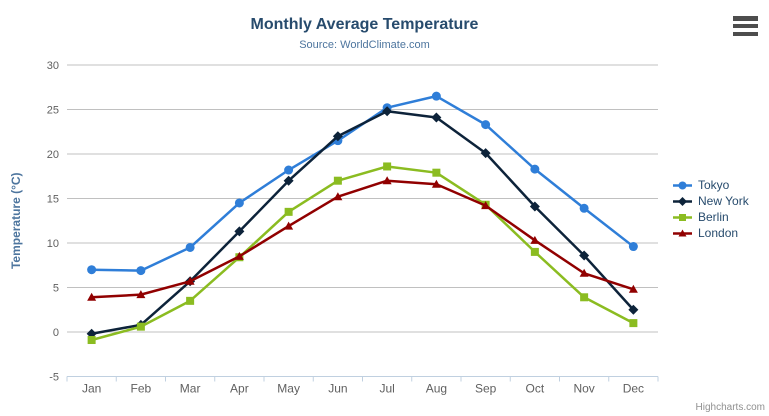  I want to click on marker-new-york-oct, so click(534, 206).